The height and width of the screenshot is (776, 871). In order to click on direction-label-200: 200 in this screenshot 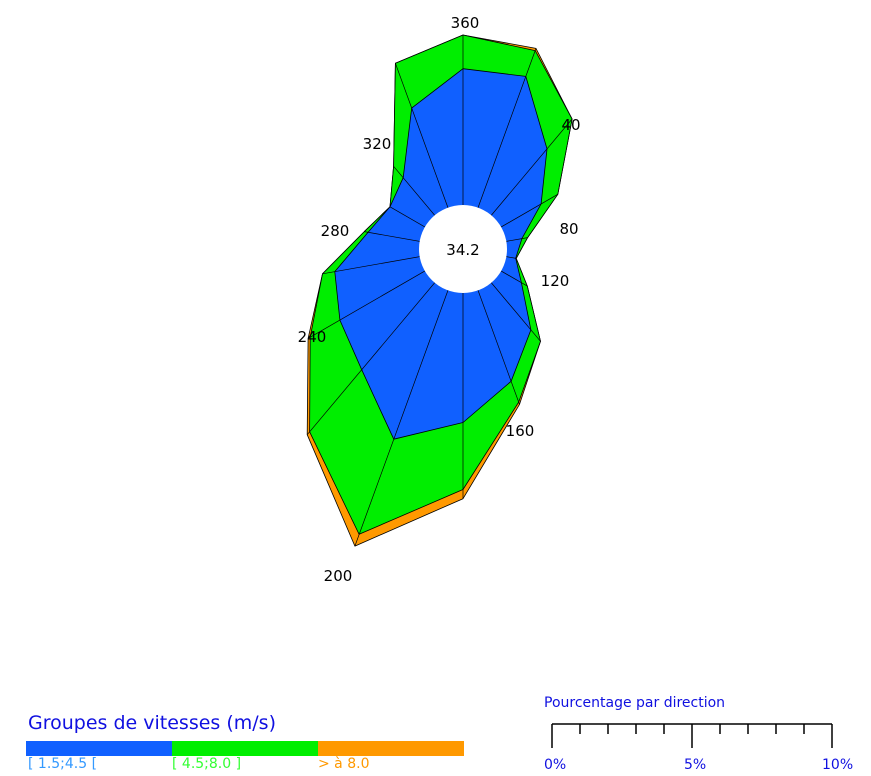, I will do `click(338, 576)`.